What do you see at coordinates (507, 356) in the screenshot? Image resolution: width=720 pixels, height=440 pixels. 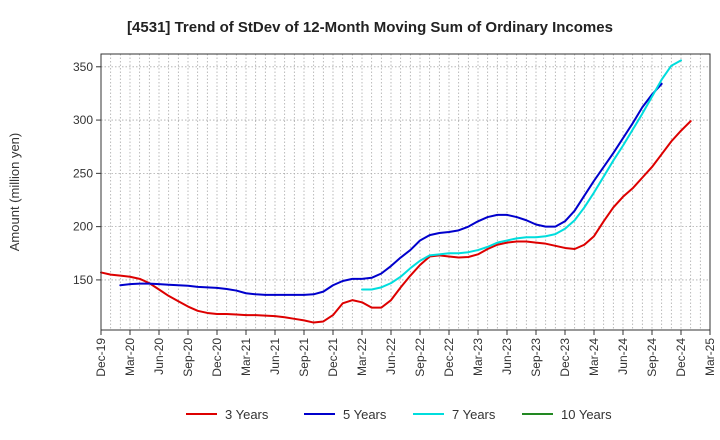 I see `x-tick-label: Jun-23` at bounding box center [507, 356].